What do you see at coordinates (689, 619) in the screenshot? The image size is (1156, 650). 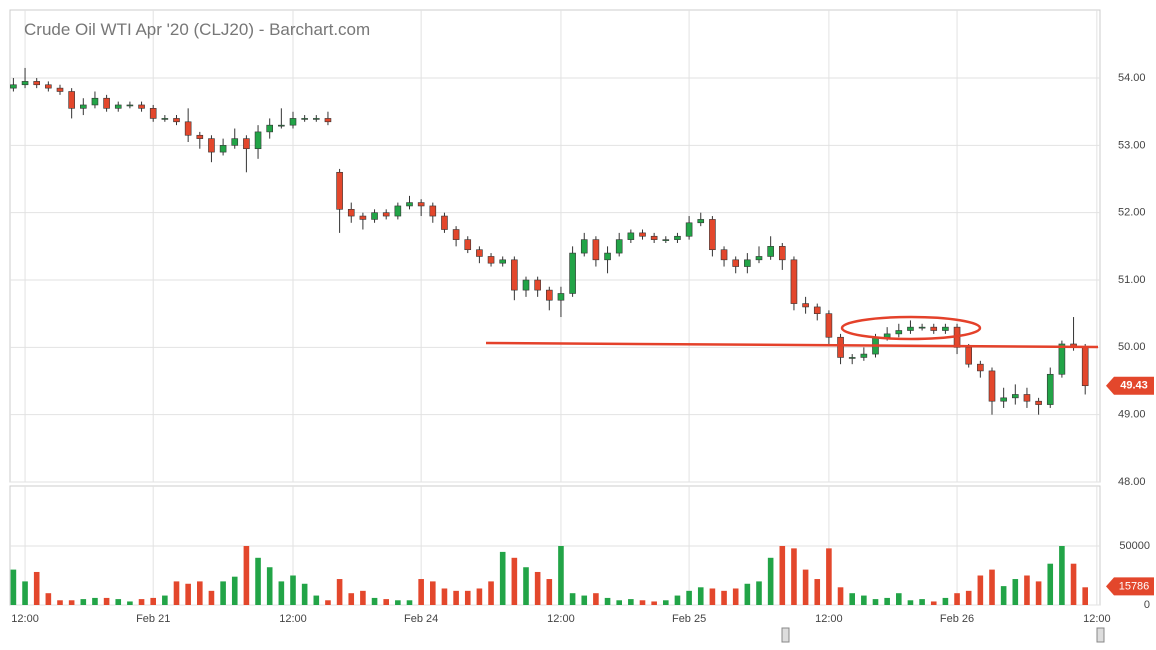 I see `x-tick-label: Feb 25` at bounding box center [689, 619].